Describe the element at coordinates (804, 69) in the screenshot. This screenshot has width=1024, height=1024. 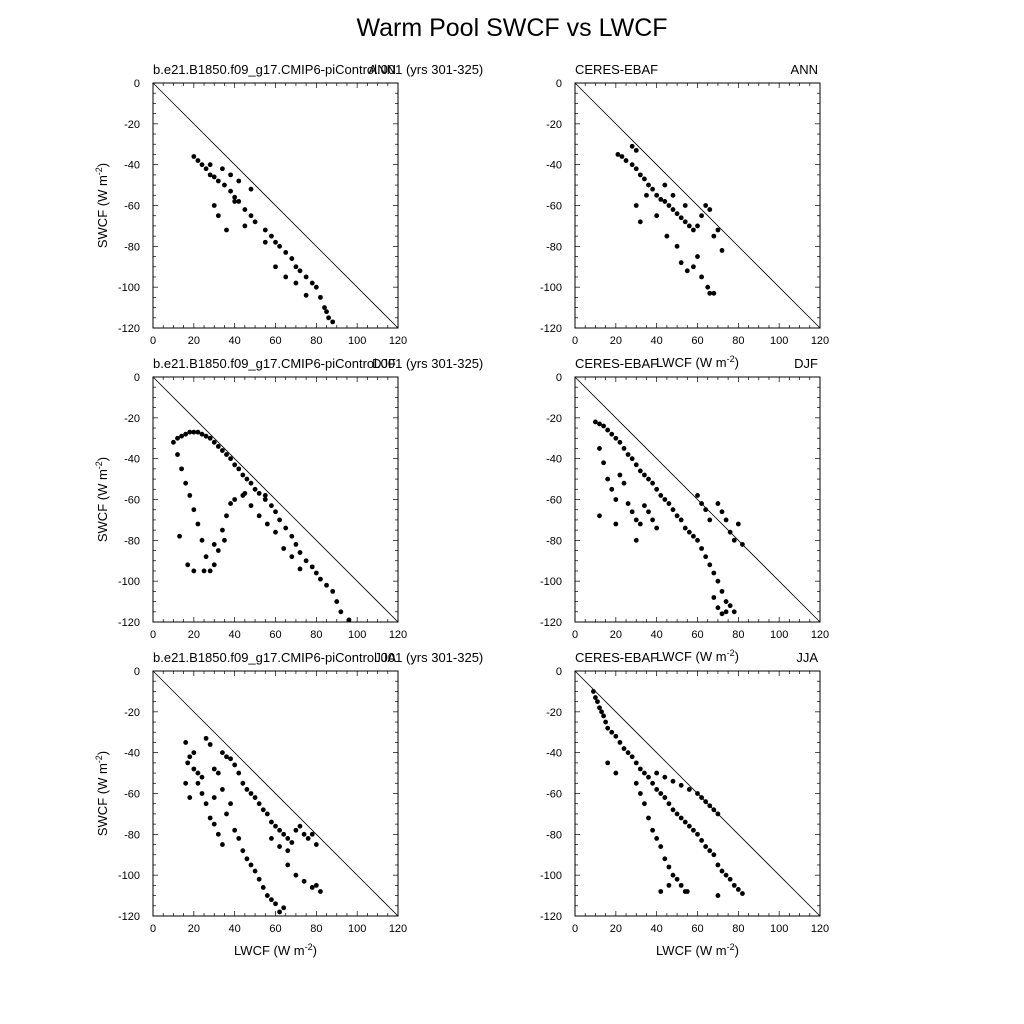
I see `panel-right-title: ANN` at that location.